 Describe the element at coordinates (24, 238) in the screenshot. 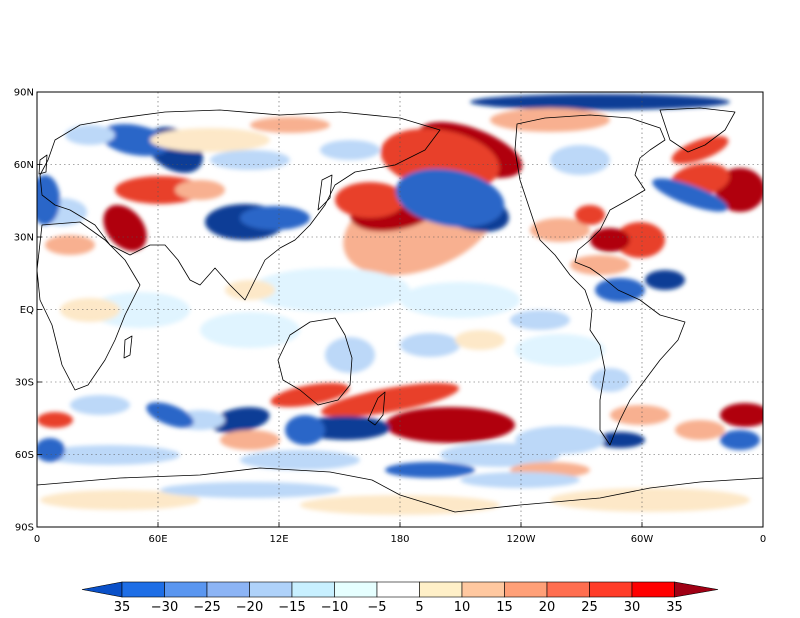

I see `lat-label: 30N` at that location.